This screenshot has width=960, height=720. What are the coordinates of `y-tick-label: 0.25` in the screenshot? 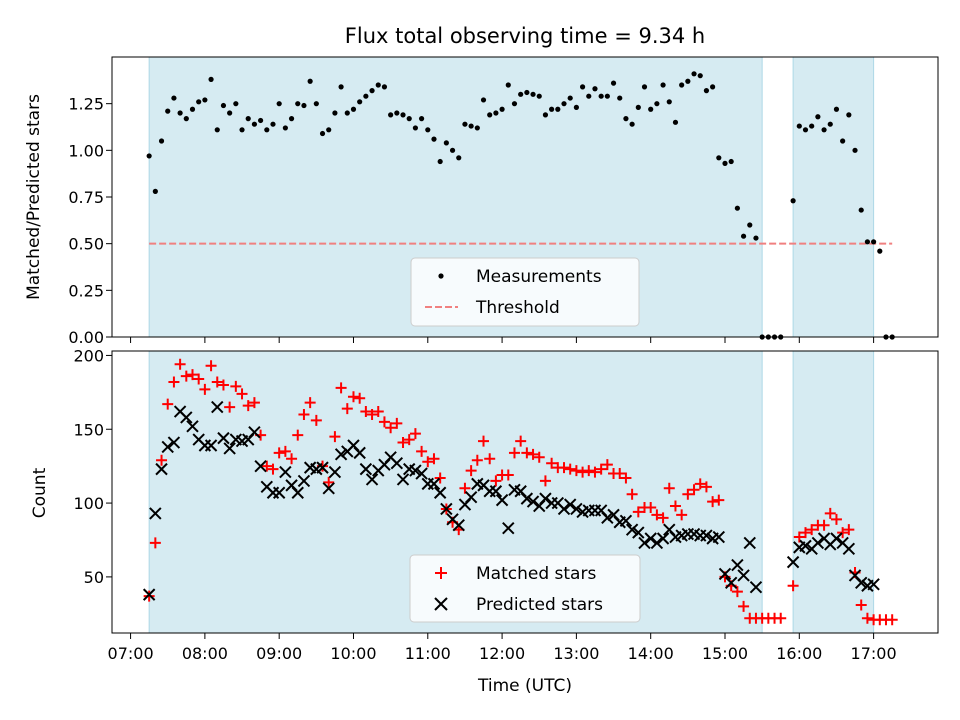 It's located at (86, 290).